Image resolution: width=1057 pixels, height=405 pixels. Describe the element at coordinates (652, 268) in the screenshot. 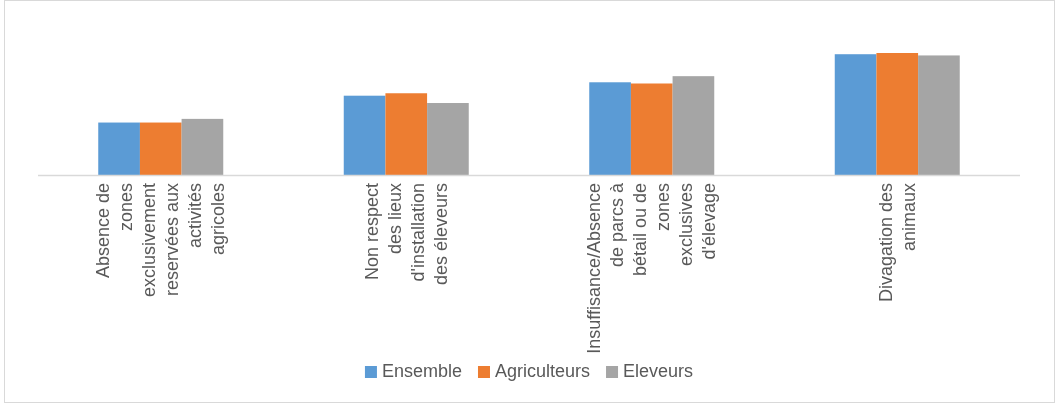

I see `x-tick-label: Insuffisance/Absence de parcs à bétail ou de zones exclusives d'élevage` at that location.